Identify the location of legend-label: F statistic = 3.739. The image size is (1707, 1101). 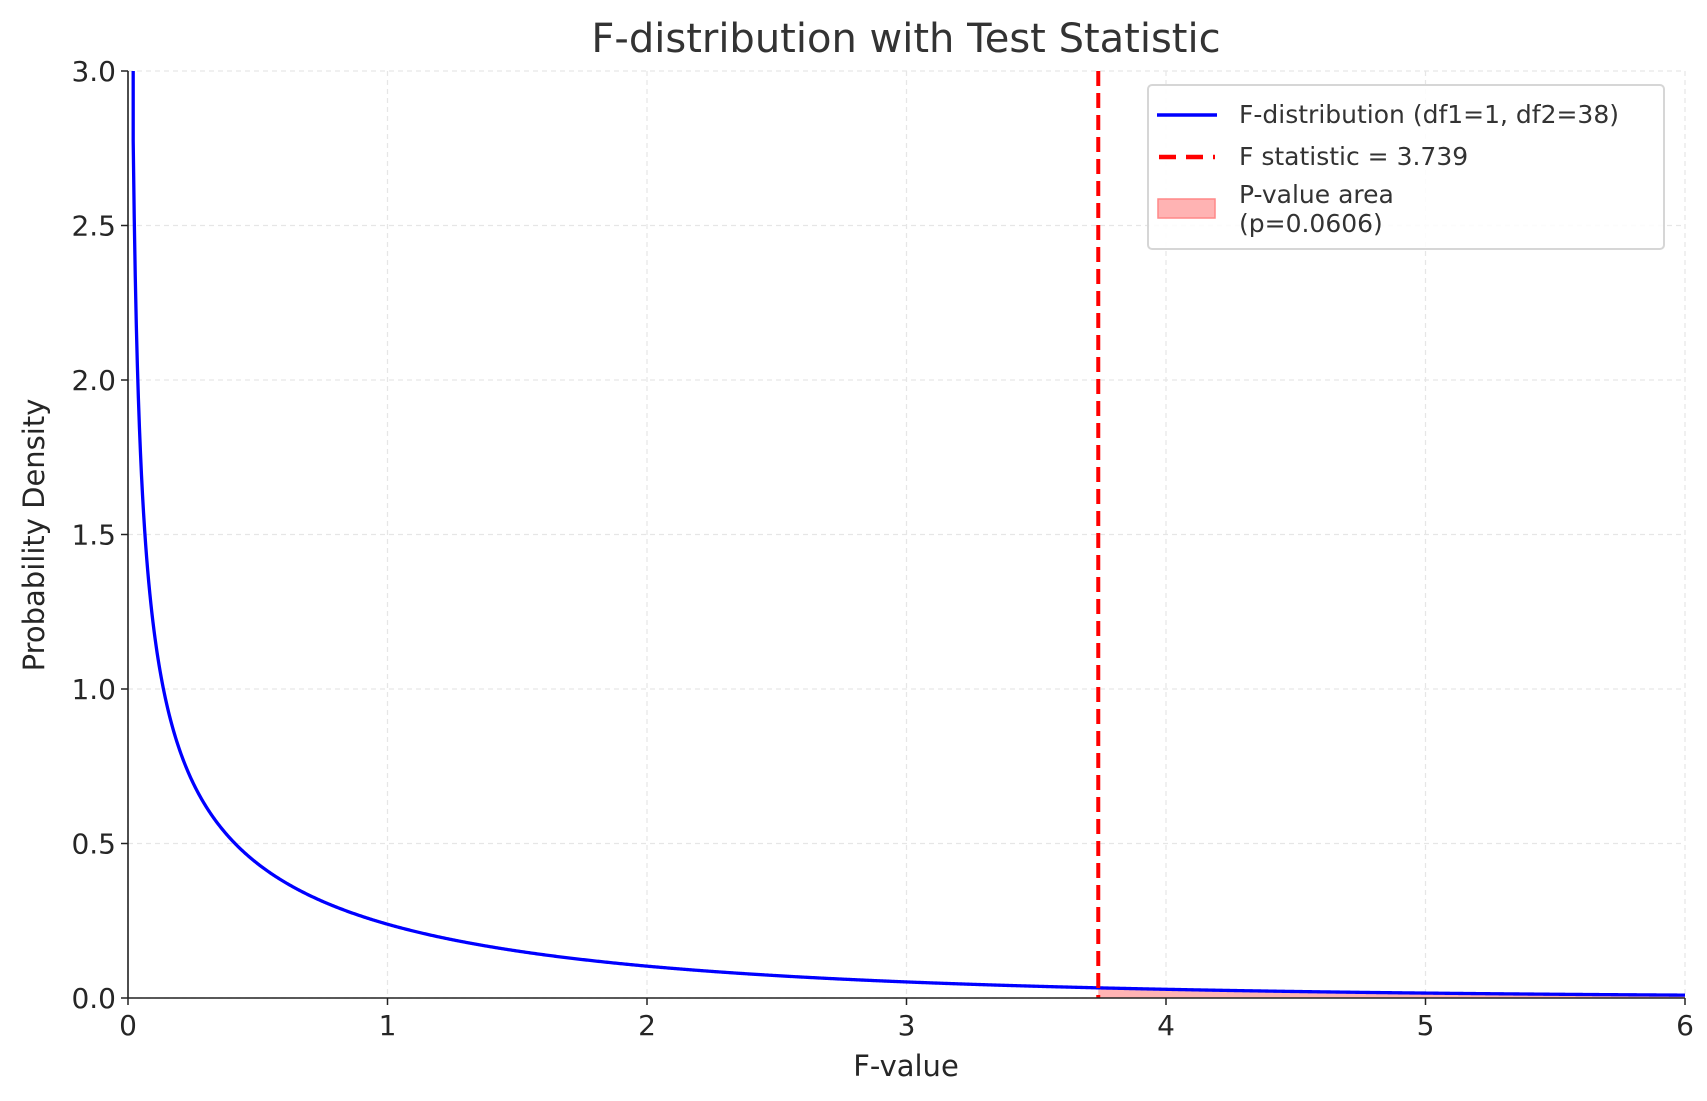
(1354, 156).